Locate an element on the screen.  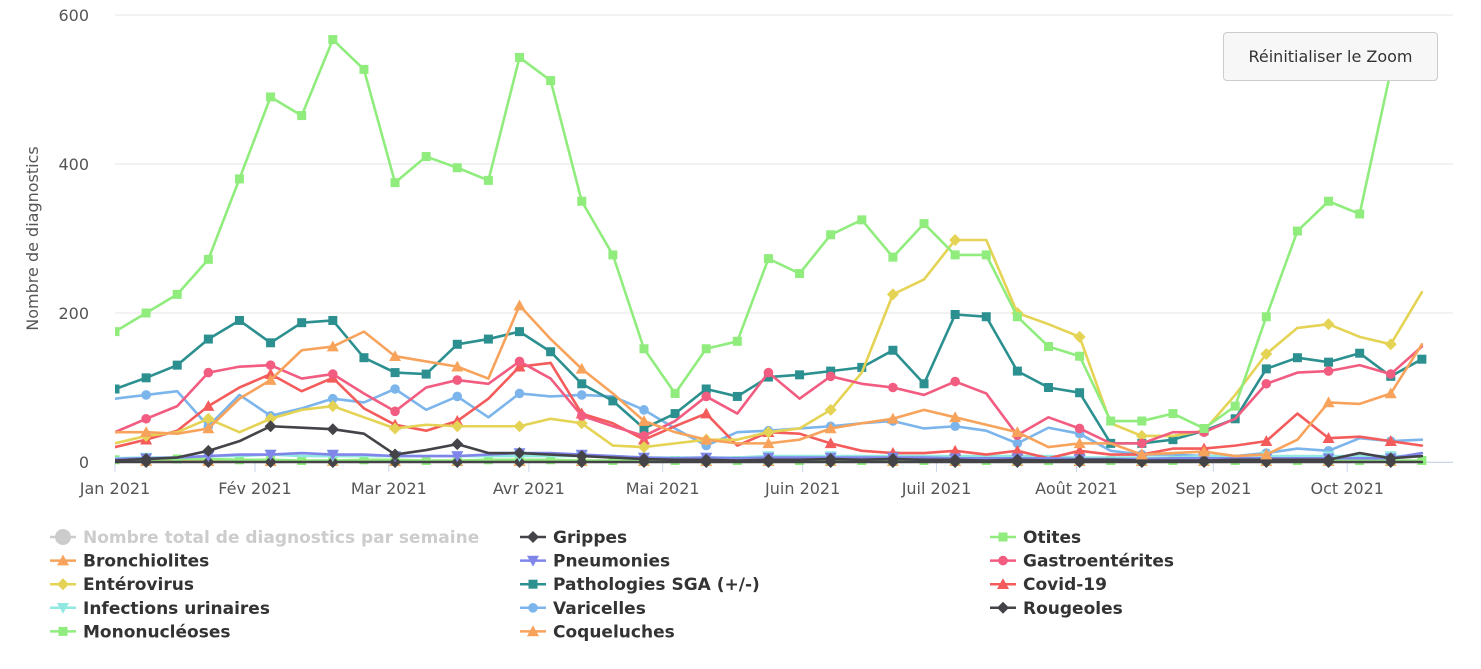
legend-item: Pneumonies is located at coordinates (595, 562).